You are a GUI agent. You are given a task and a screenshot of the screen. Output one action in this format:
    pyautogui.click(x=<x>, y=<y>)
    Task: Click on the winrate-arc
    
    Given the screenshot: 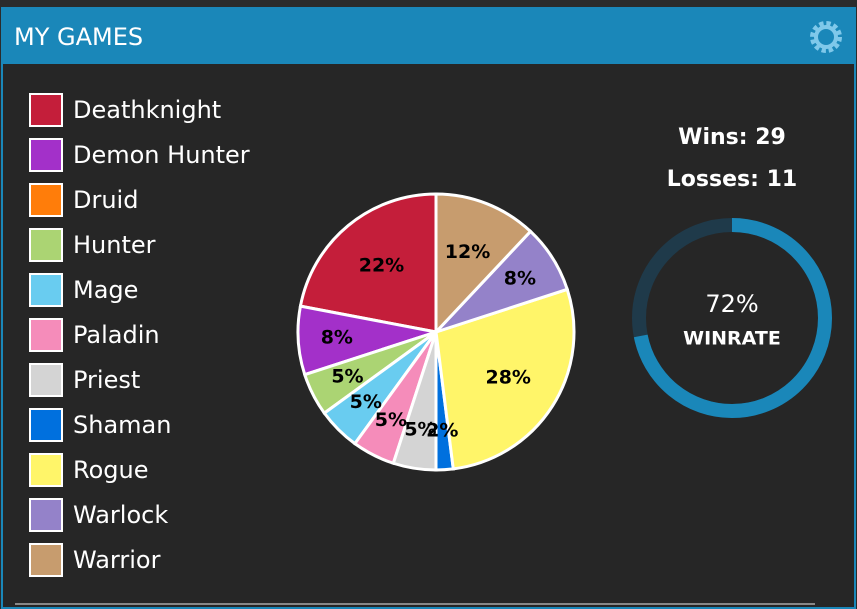 What is the action you would take?
    pyautogui.click(x=732, y=318)
    